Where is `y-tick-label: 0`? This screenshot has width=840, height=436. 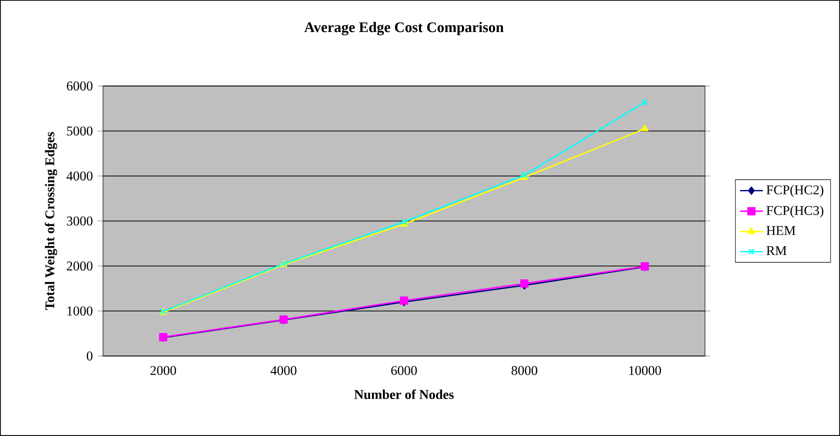
y-tick-label: 0 is located at coordinates (89, 355).